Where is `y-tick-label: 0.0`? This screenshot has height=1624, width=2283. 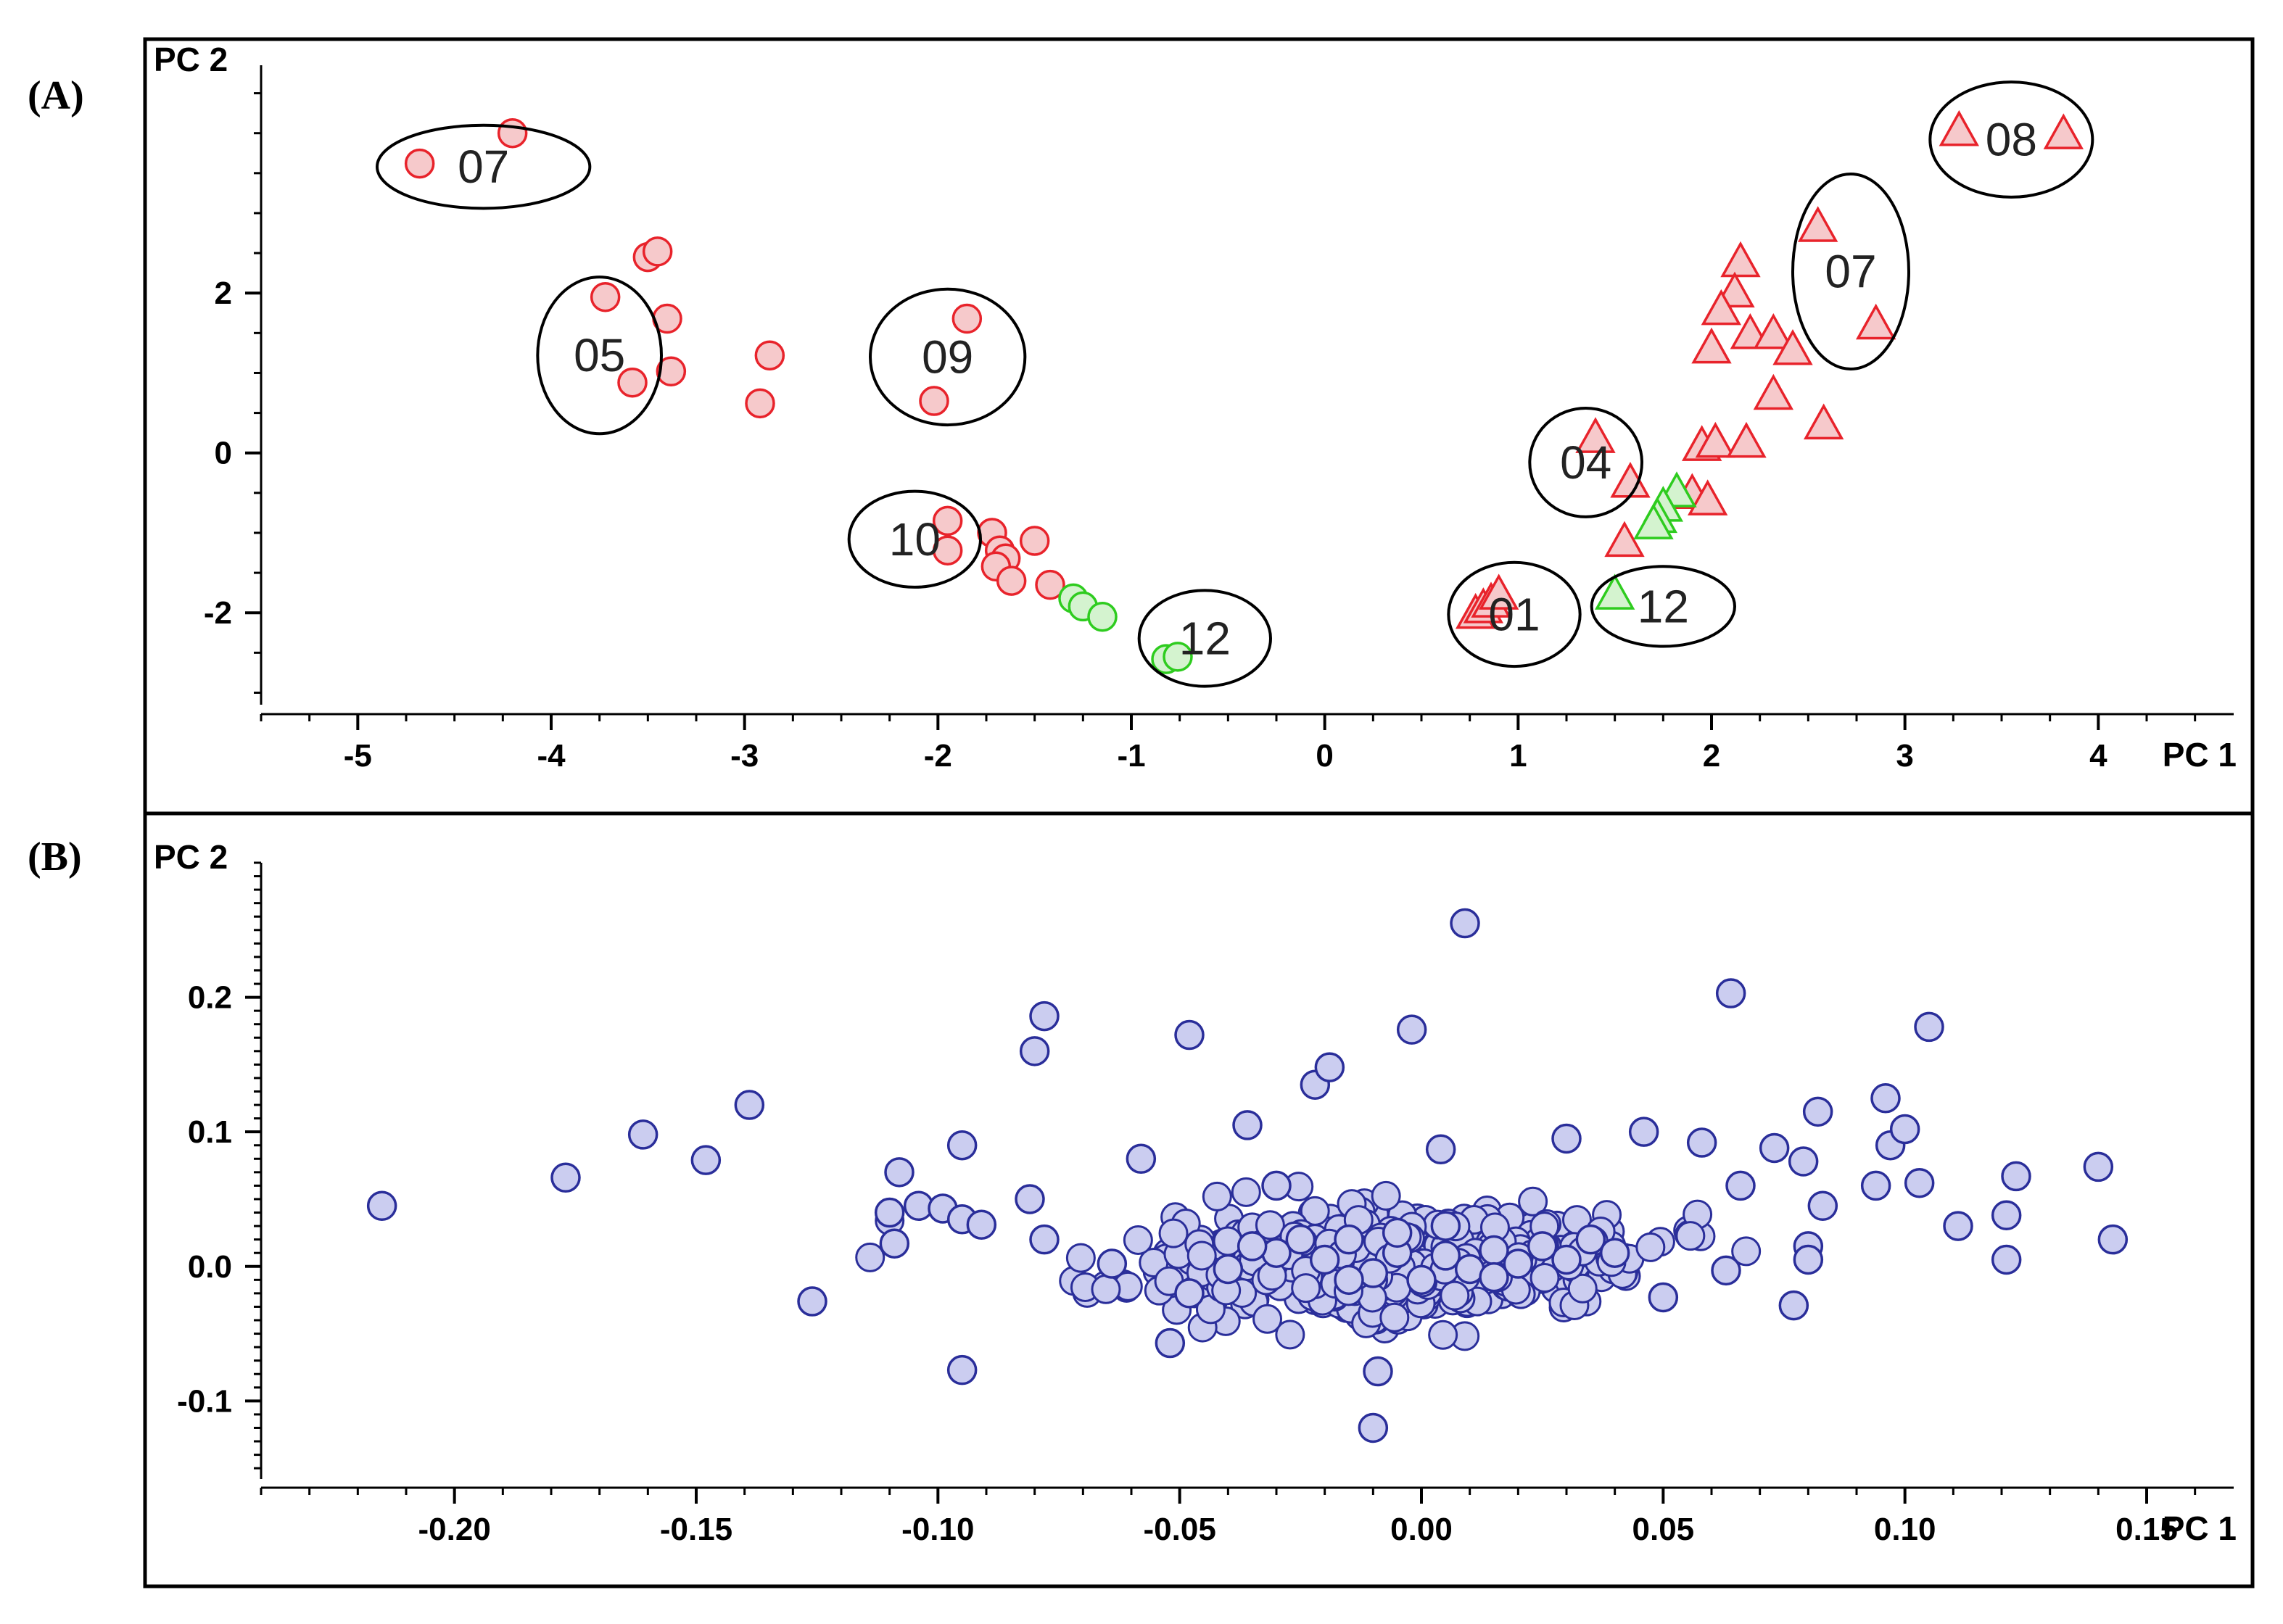 y-tick-label: 0.0 is located at coordinates (210, 1267).